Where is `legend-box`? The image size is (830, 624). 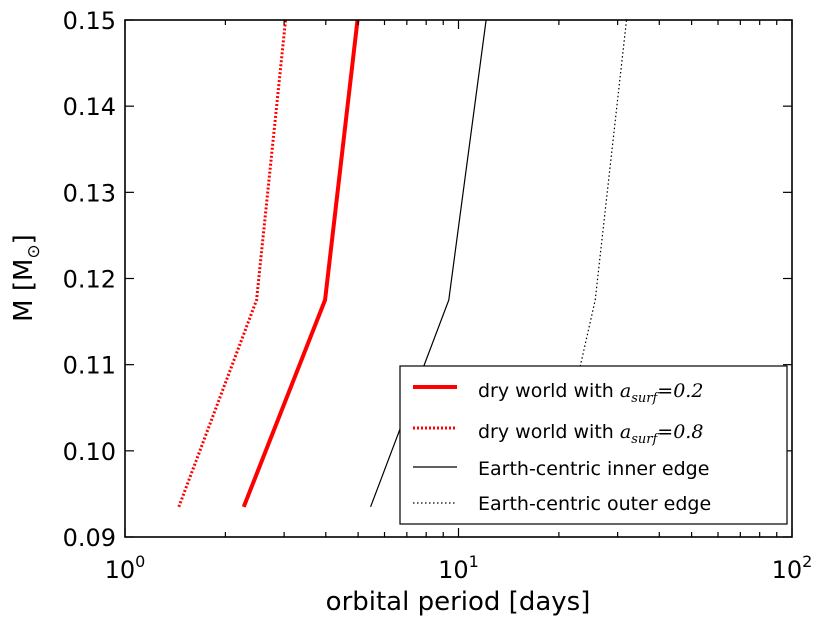
legend-box is located at coordinates (593, 445).